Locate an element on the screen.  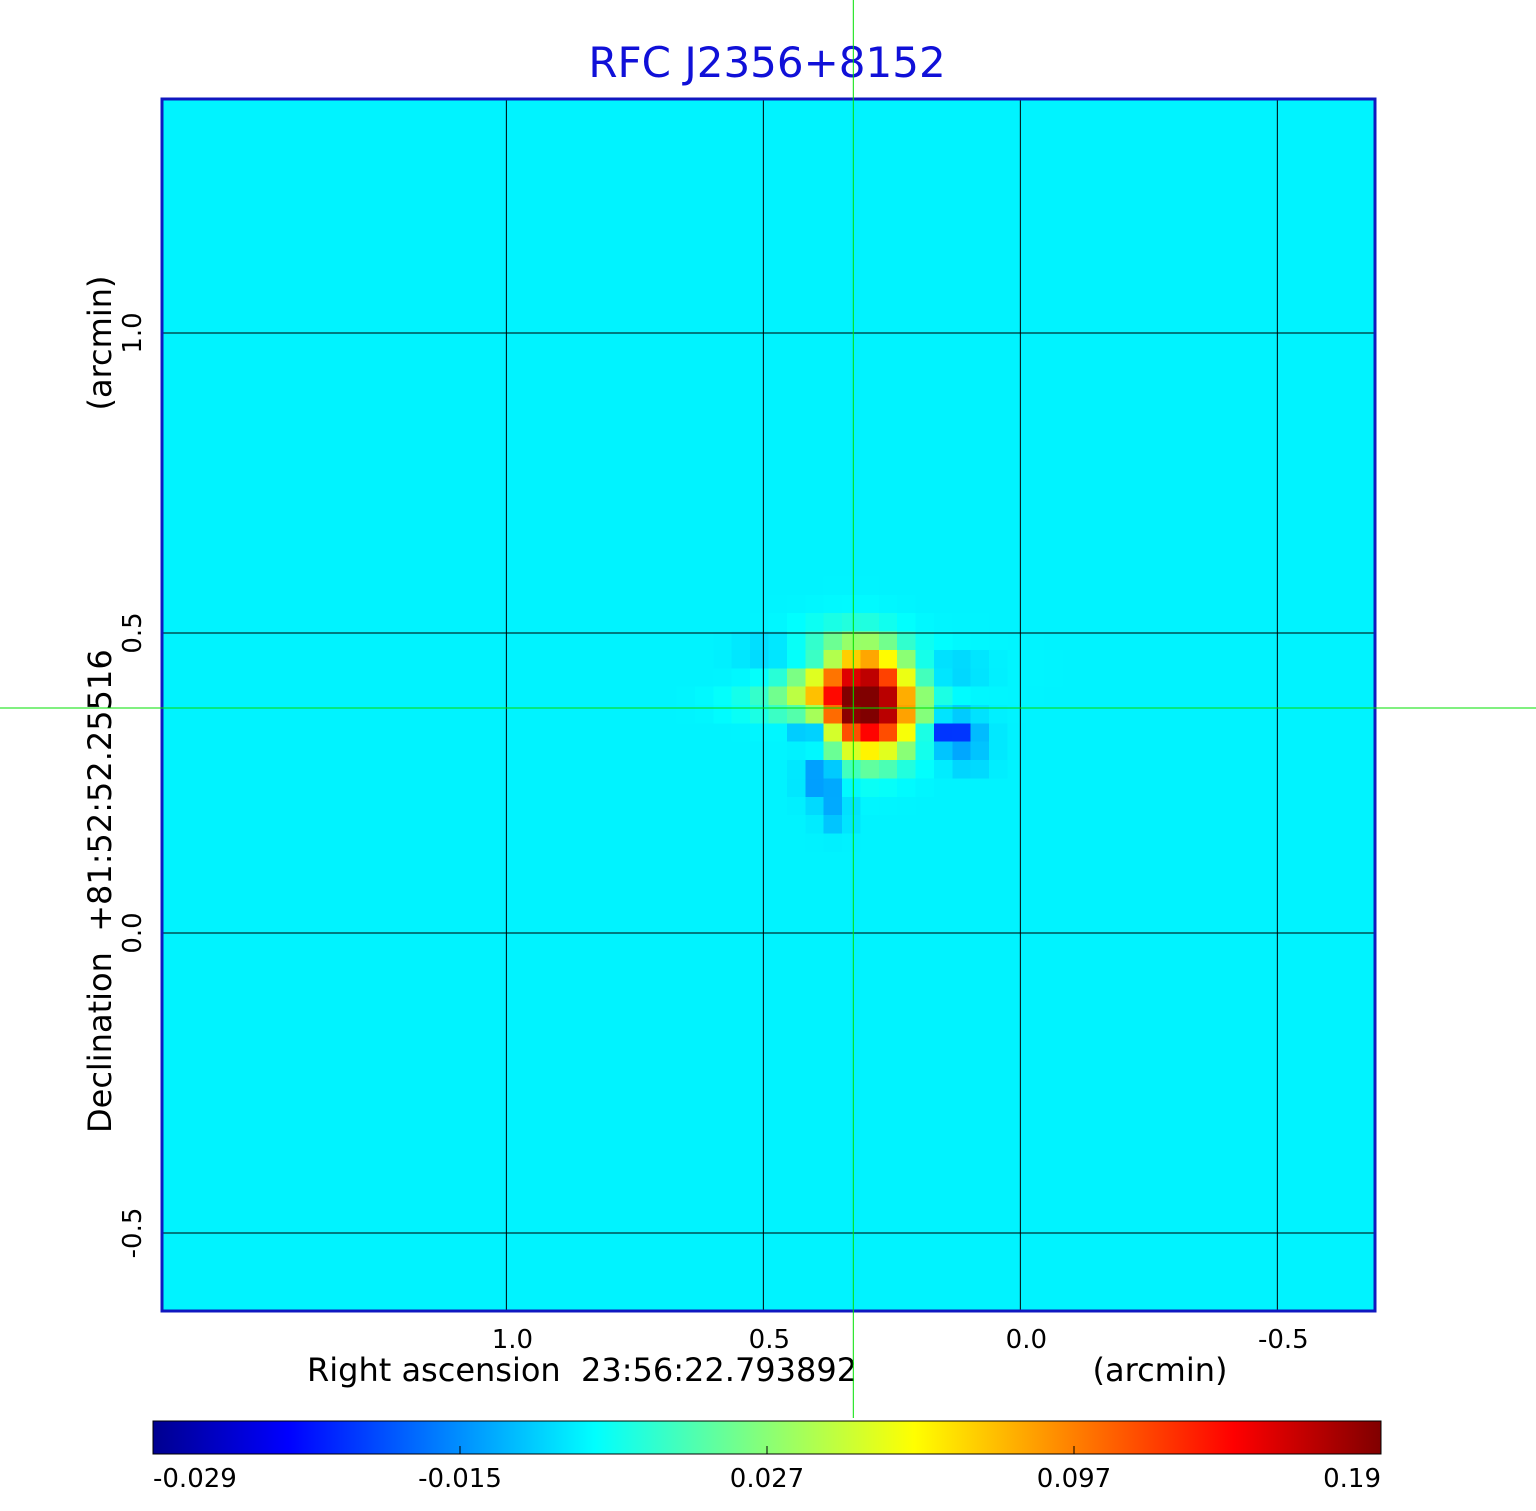
y-tick-labels: 1.0 0.5 0.0 -0.5 is located at coordinates (133, 785).